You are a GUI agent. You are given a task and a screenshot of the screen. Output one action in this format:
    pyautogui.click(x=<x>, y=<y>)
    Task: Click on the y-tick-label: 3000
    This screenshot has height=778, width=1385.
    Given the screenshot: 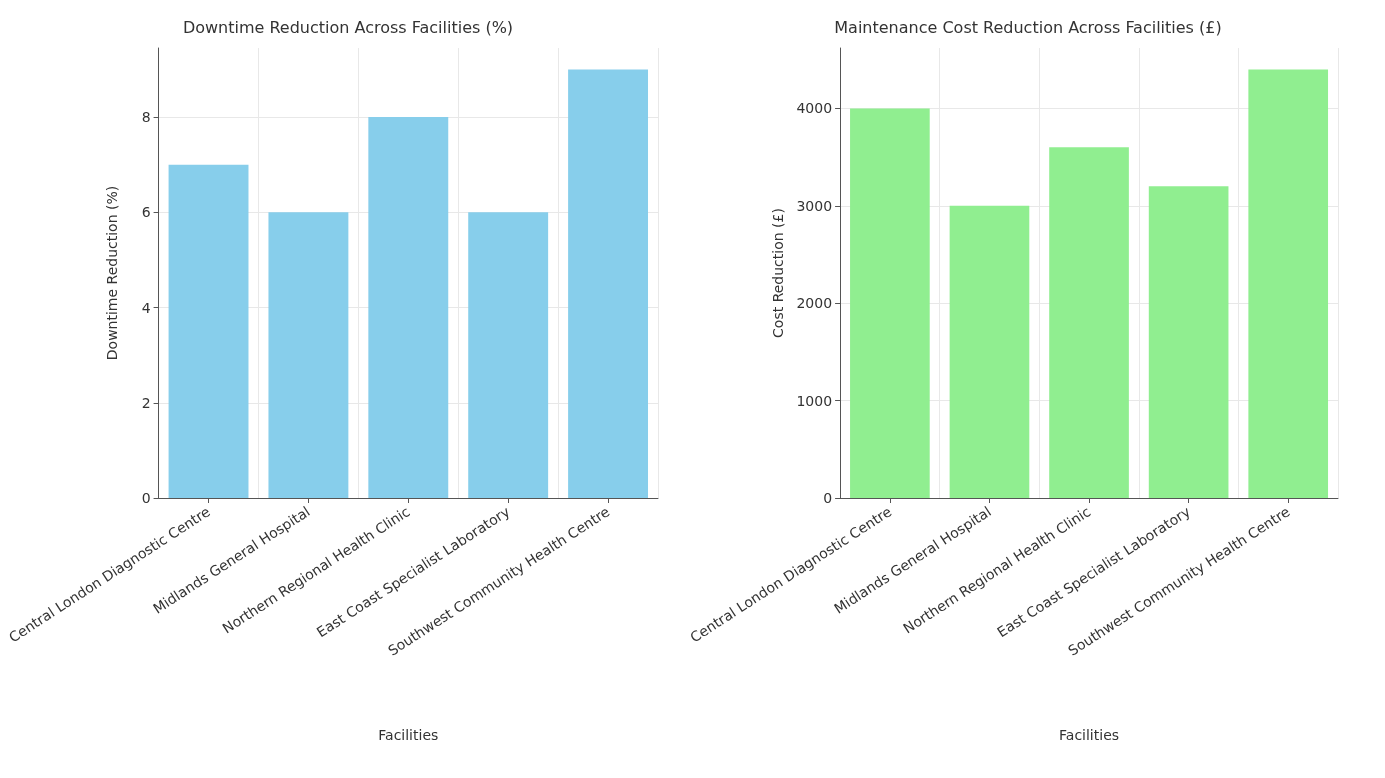 What is the action you would take?
    pyautogui.click(x=814, y=205)
    